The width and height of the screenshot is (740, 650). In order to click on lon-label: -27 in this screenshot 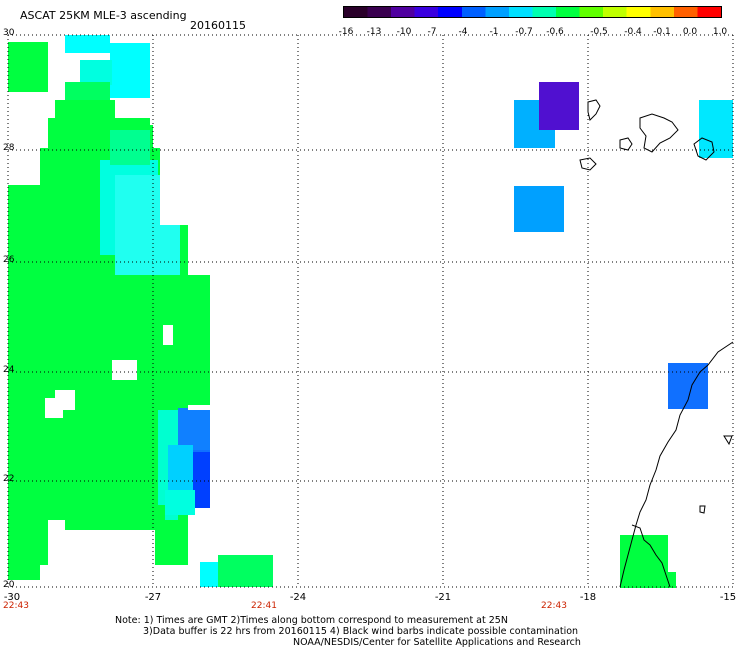, I will do `click(153, 597)`.